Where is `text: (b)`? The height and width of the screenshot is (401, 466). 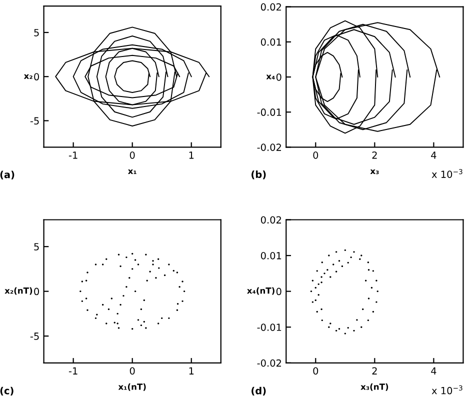
text: (b) is located at coordinates (259, 175).